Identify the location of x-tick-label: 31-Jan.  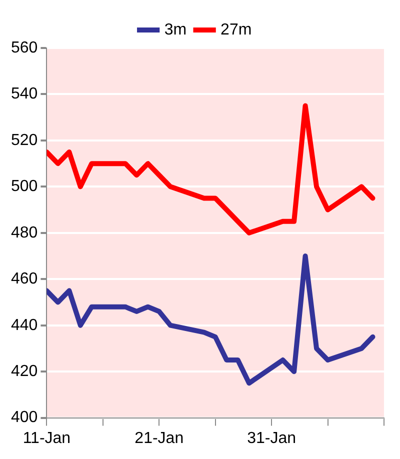
(271, 438).